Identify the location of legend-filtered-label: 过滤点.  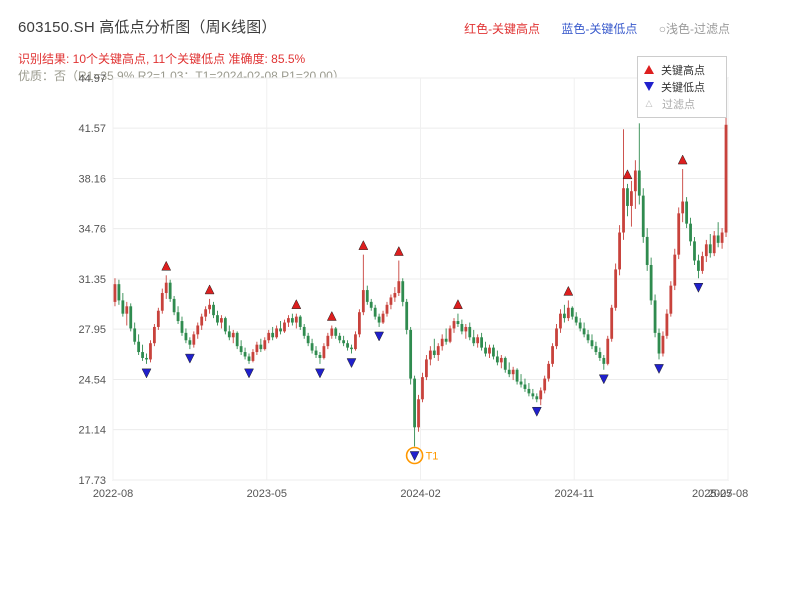
(678, 104).